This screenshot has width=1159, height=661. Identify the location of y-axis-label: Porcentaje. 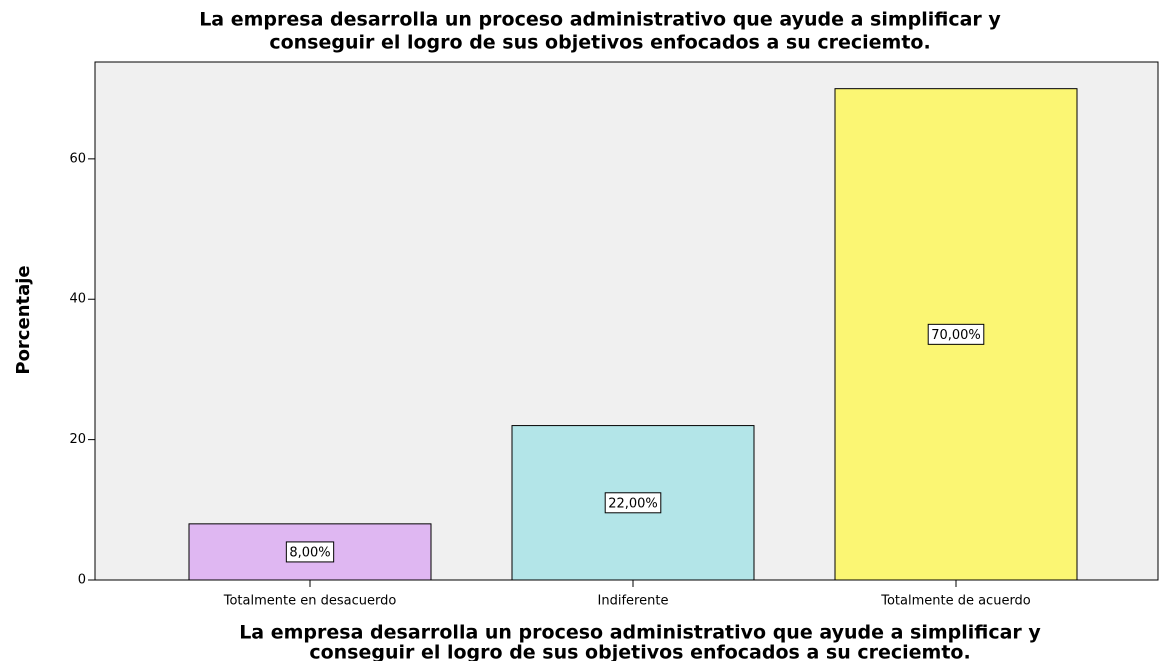
(23, 319).